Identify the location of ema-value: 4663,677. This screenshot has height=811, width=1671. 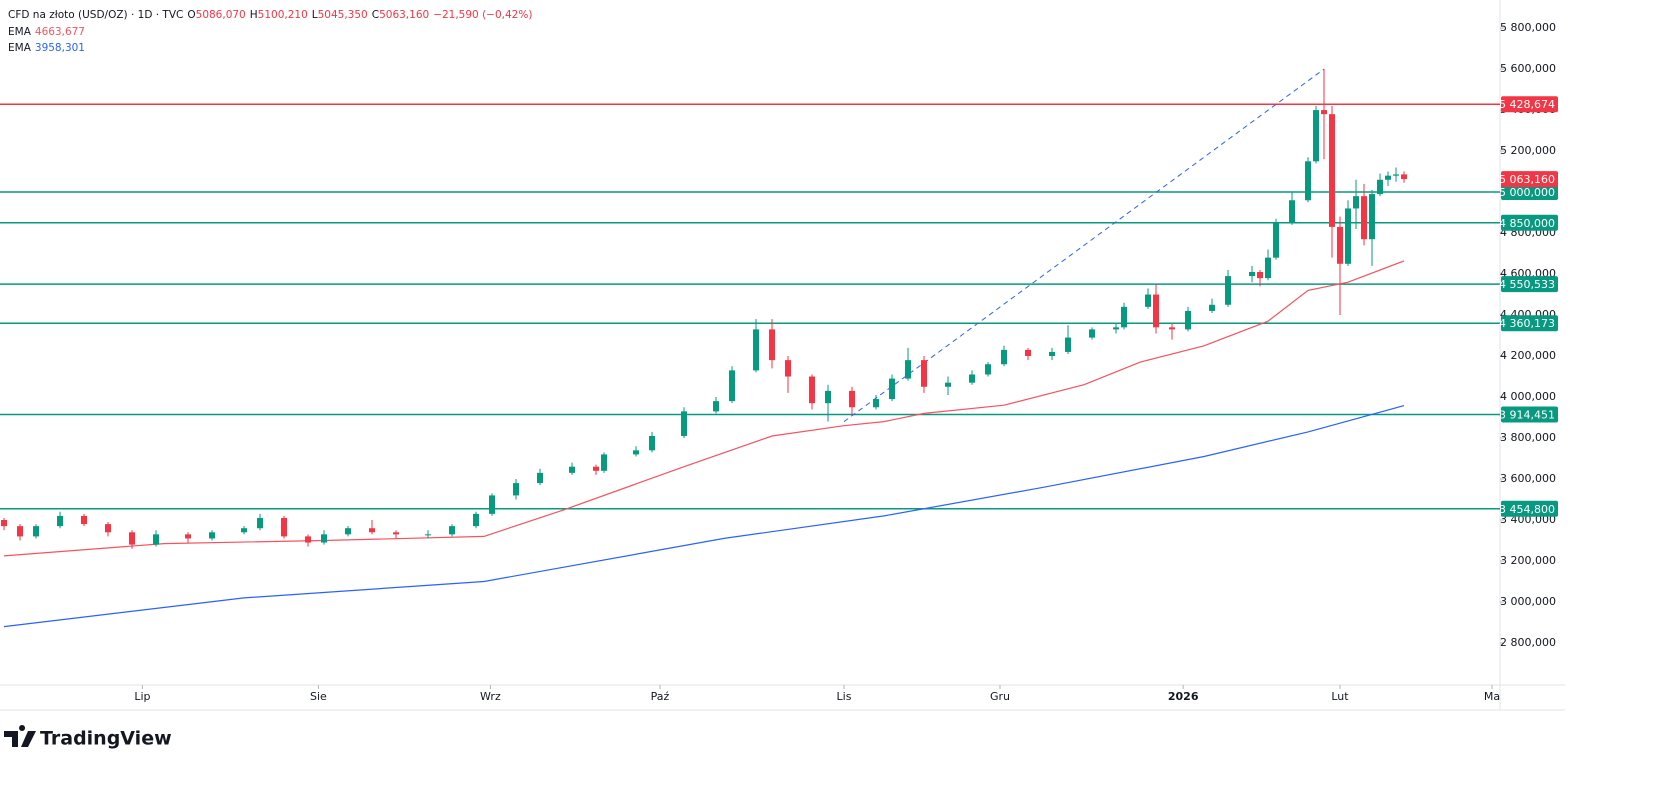
(60, 32).